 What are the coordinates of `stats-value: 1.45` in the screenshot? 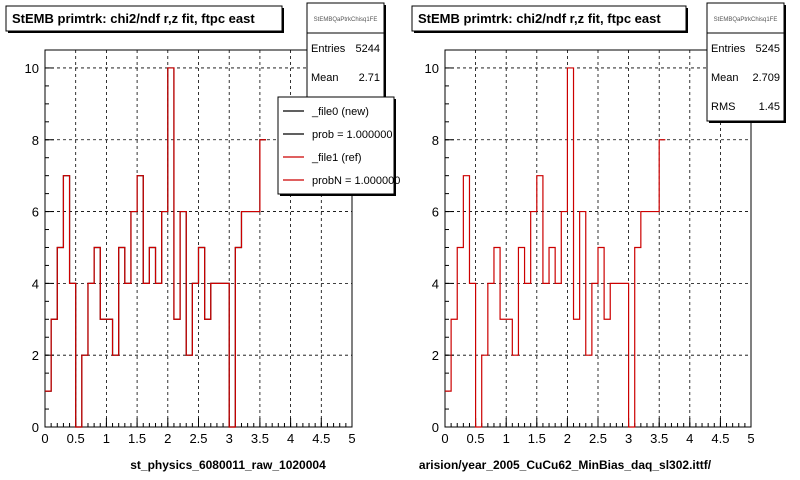 It's located at (769, 107).